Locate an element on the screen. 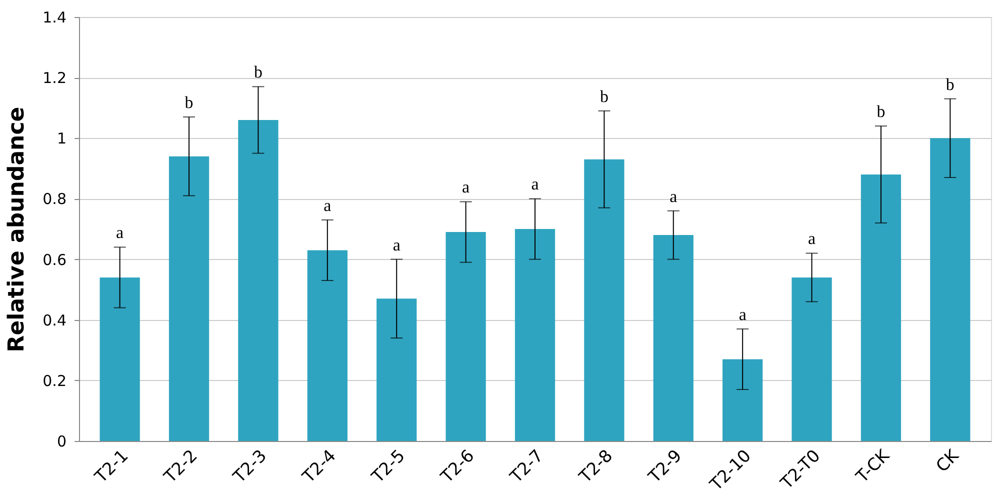 Image resolution: width=996 pixels, height=498 pixels. y-tick-label: 0.2 is located at coordinates (54, 381).